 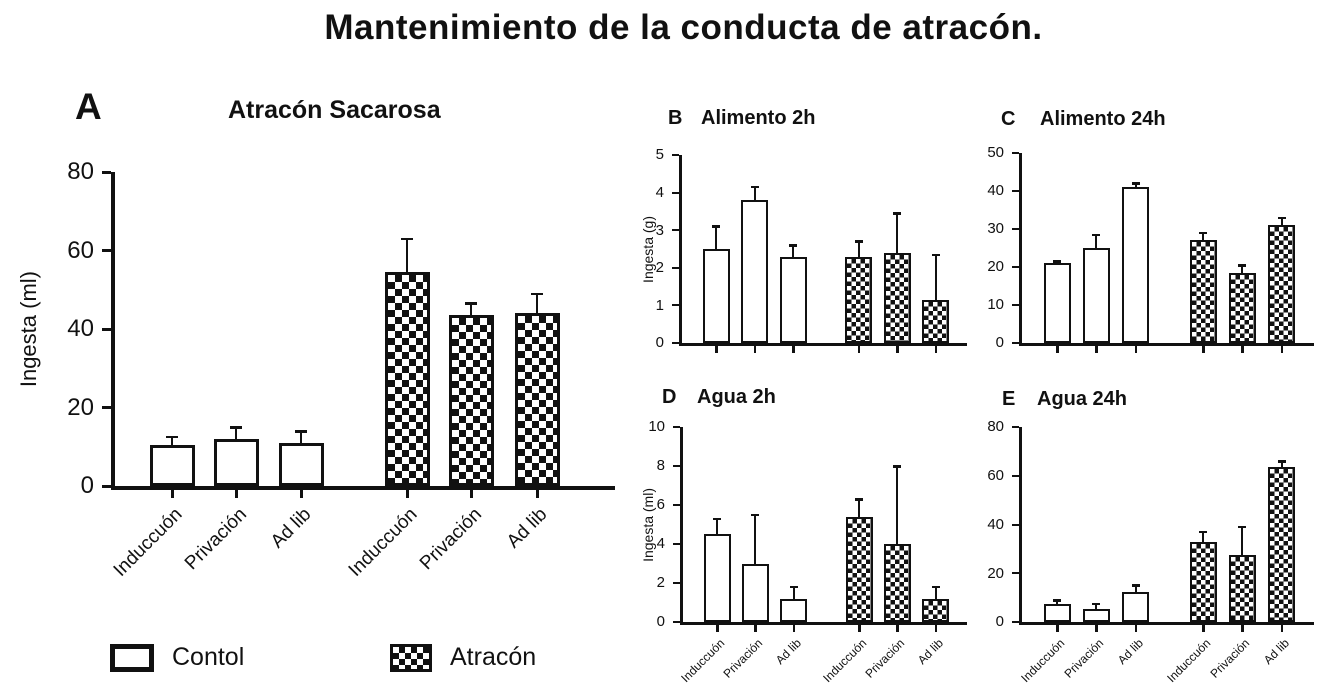 I want to click on panel-a-letter: A, so click(x=88, y=106).